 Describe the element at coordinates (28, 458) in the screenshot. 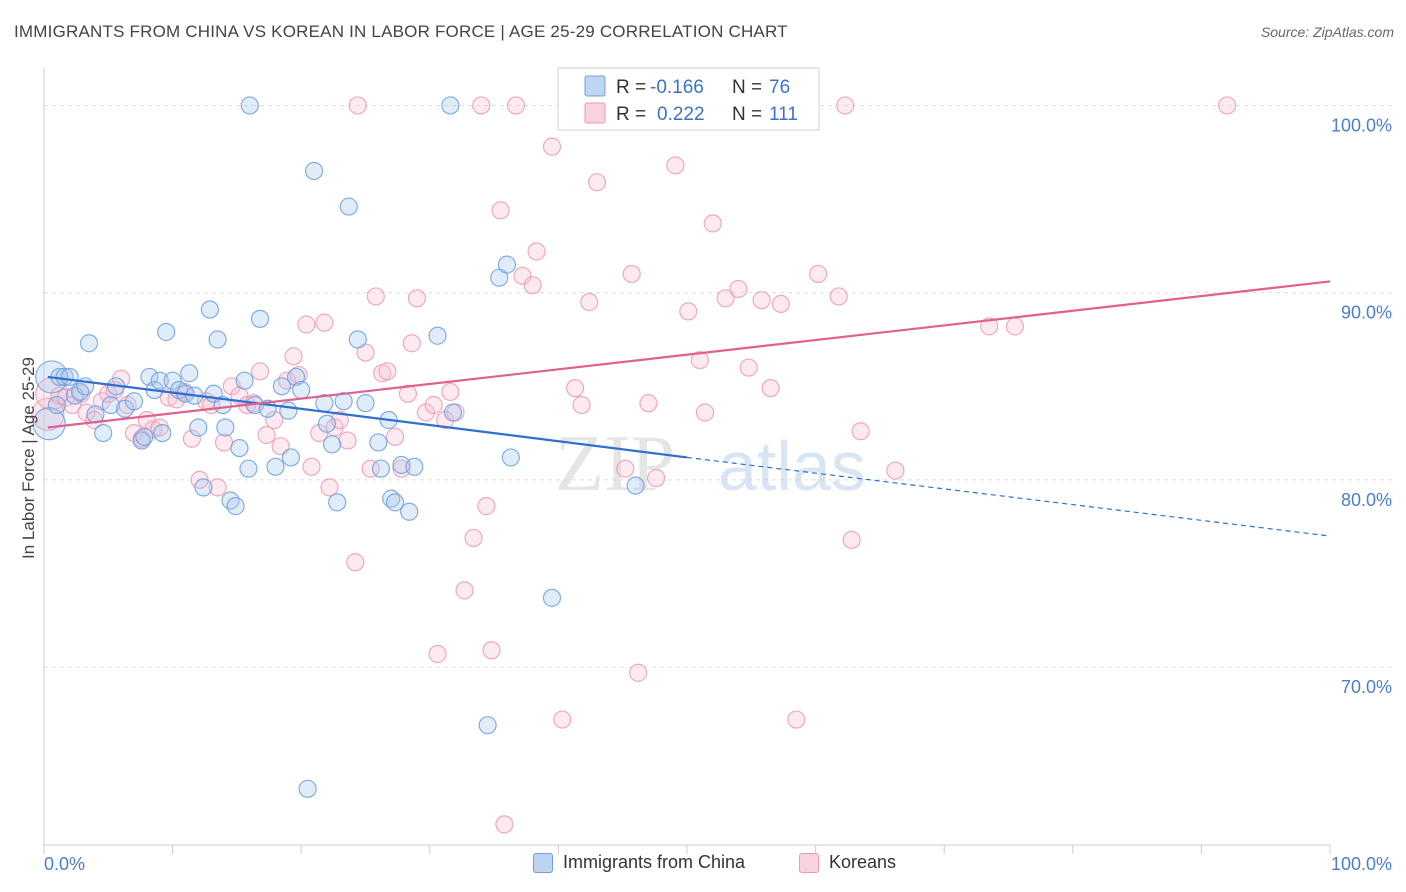

I see `y-axis-label: In Labor Force | Age 25-29` at that location.